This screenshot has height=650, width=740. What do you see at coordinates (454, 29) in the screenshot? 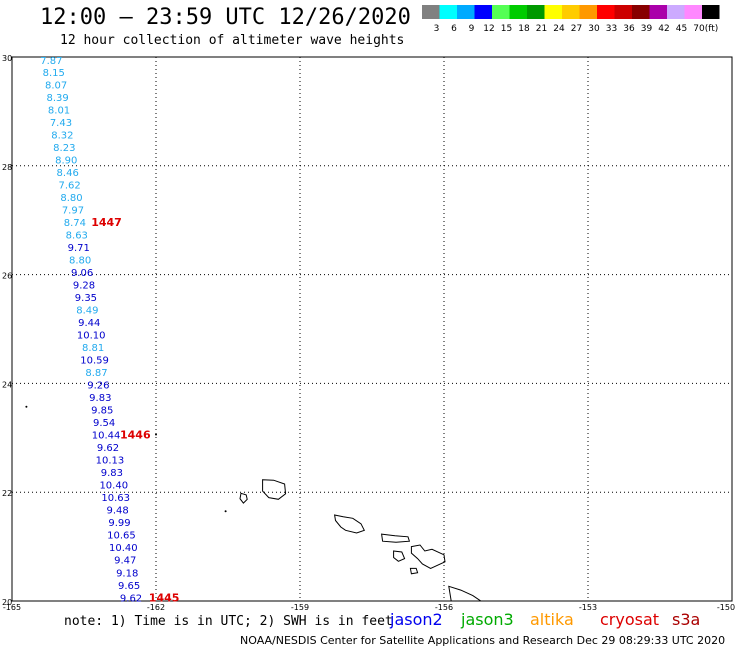
I see `legend-label: 6` at bounding box center [454, 29].